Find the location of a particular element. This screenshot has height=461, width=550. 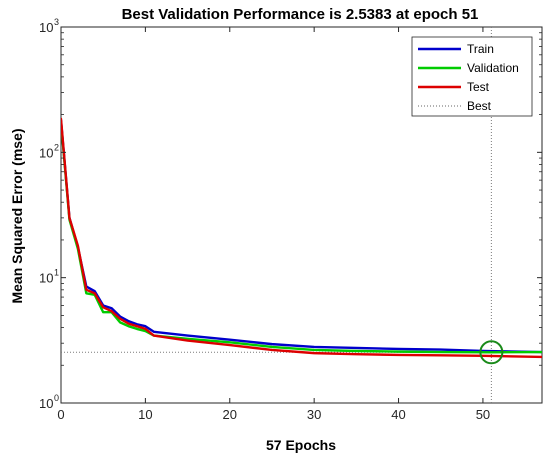

legend-label-test: Test is located at coordinates (478, 87).